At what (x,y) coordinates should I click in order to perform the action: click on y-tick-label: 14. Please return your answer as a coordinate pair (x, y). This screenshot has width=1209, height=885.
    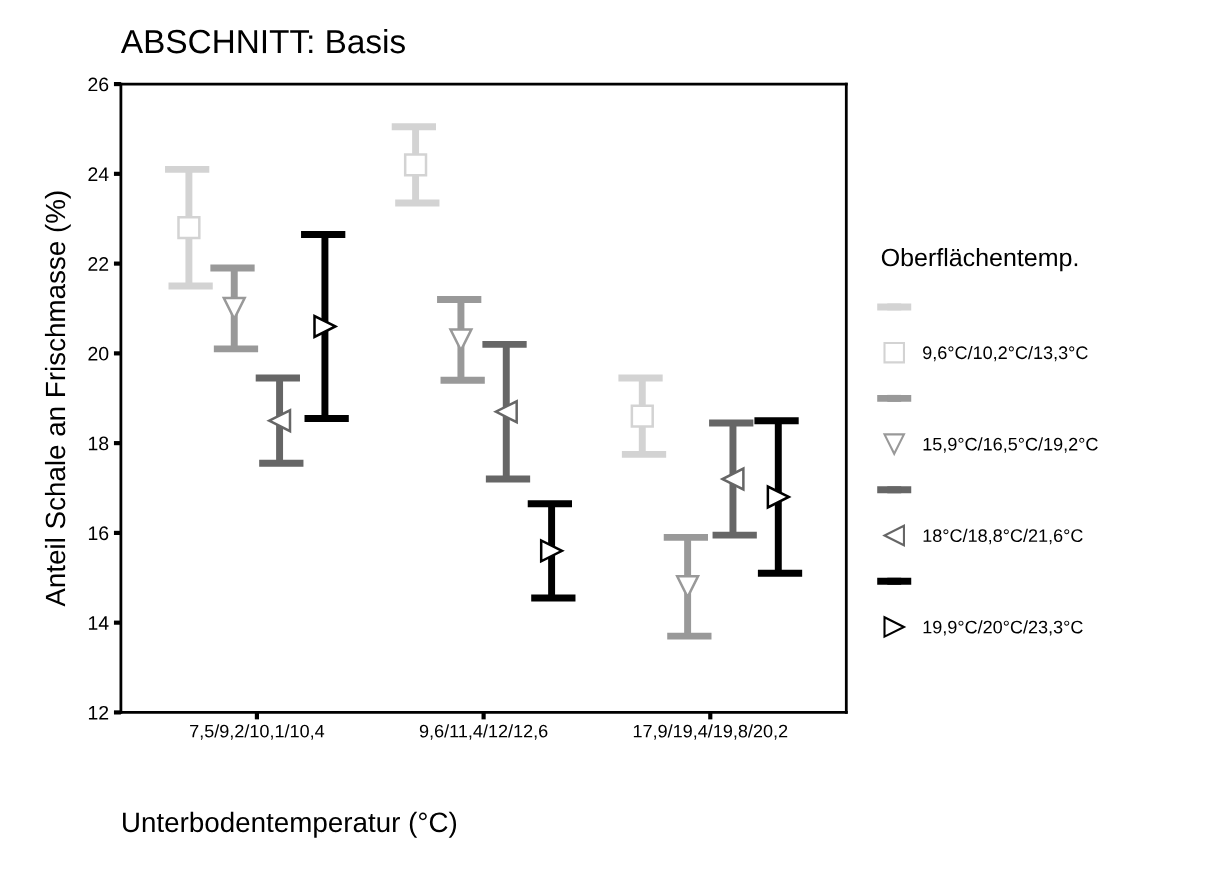
    Looking at the image, I should click on (98, 623).